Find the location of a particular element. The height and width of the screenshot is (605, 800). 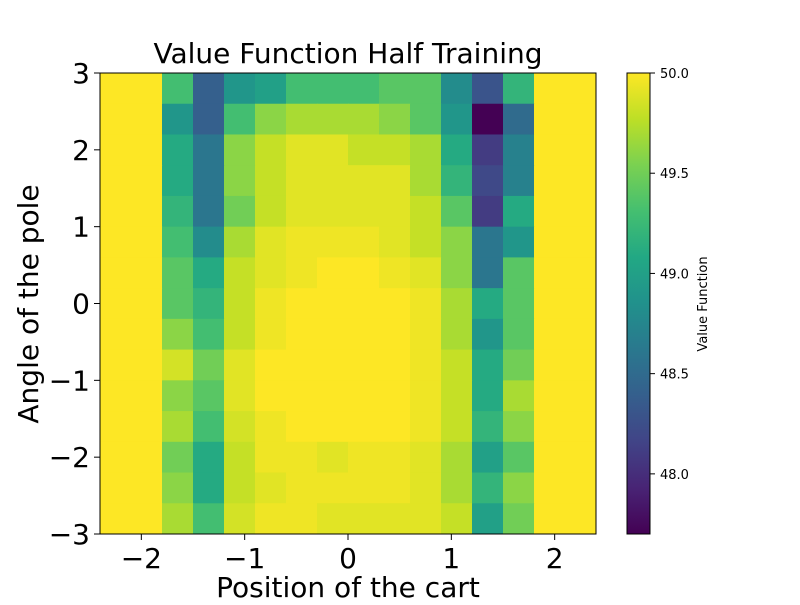

chart-title: Value Function Half Training is located at coordinates (347, 53).